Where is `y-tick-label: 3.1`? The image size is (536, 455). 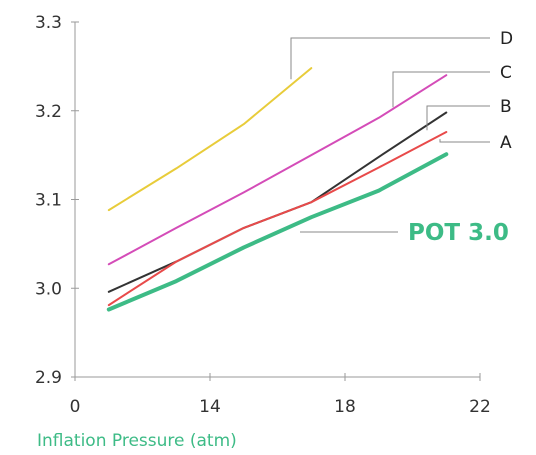
y-tick-label: 3.1 is located at coordinates (48, 201).